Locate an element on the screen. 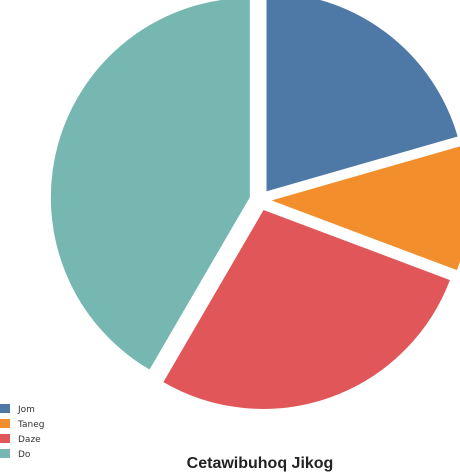 The width and height of the screenshot is (460, 474). legend-label-taneg: Taneg is located at coordinates (30, 425).